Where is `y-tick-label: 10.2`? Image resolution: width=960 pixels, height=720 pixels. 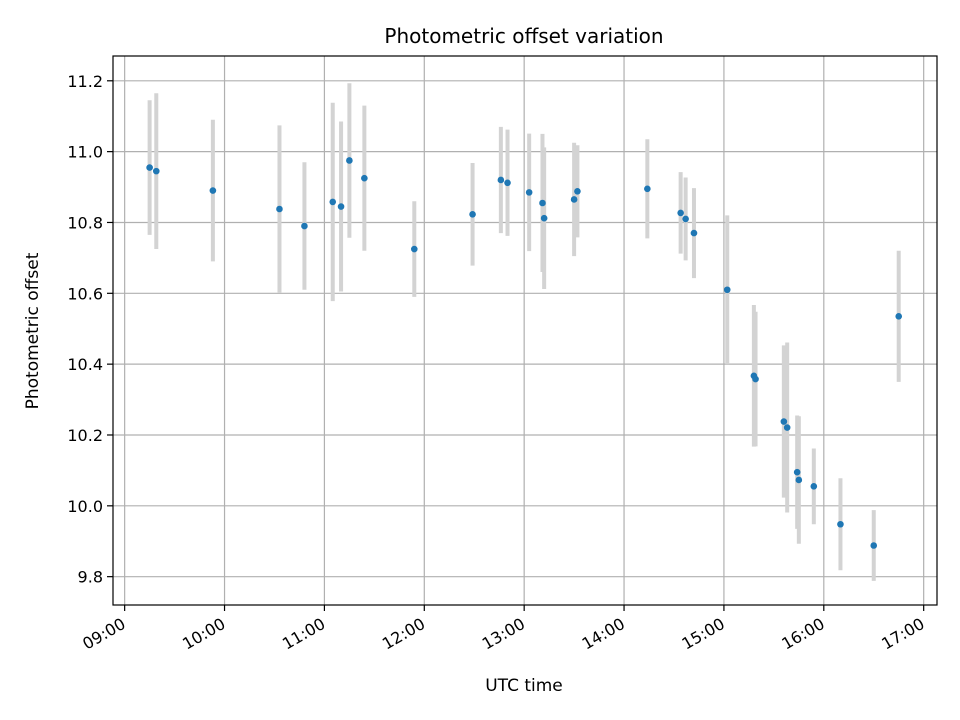
y-tick-label: 10.2 is located at coordinates (85, 435).